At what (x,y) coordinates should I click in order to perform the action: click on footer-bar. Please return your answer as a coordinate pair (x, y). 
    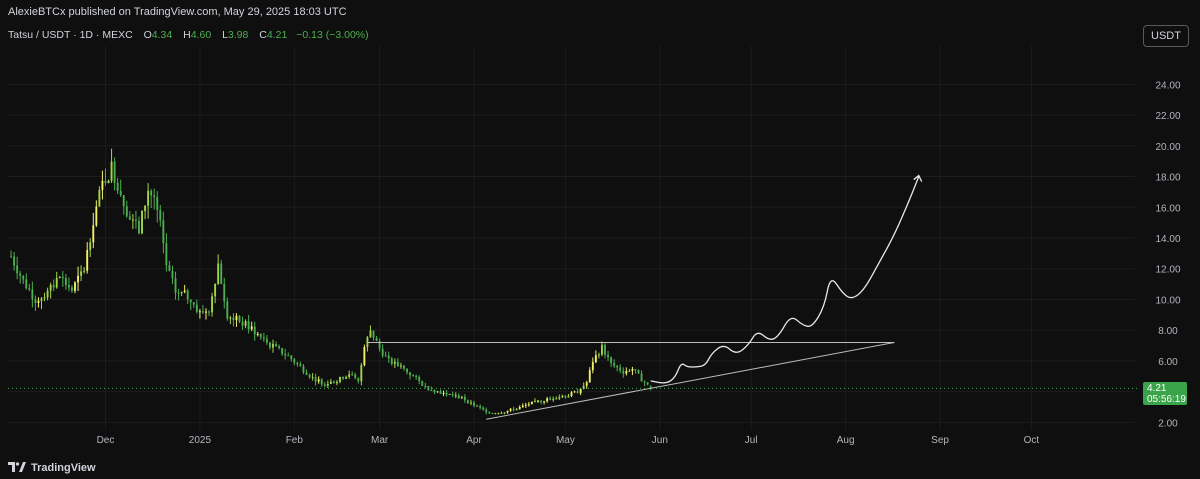
    Looking at the image, I should click on (600, 467).